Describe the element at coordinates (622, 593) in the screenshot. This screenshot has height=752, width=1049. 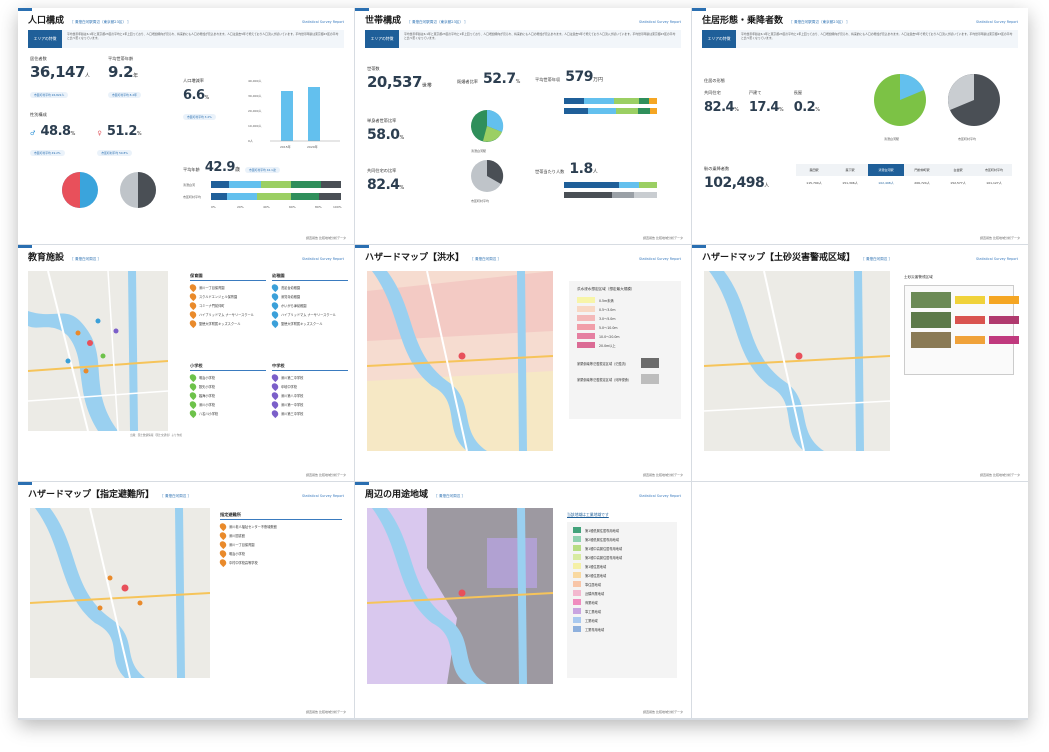
I see `legend-row: 近隣商業地域` at that location.